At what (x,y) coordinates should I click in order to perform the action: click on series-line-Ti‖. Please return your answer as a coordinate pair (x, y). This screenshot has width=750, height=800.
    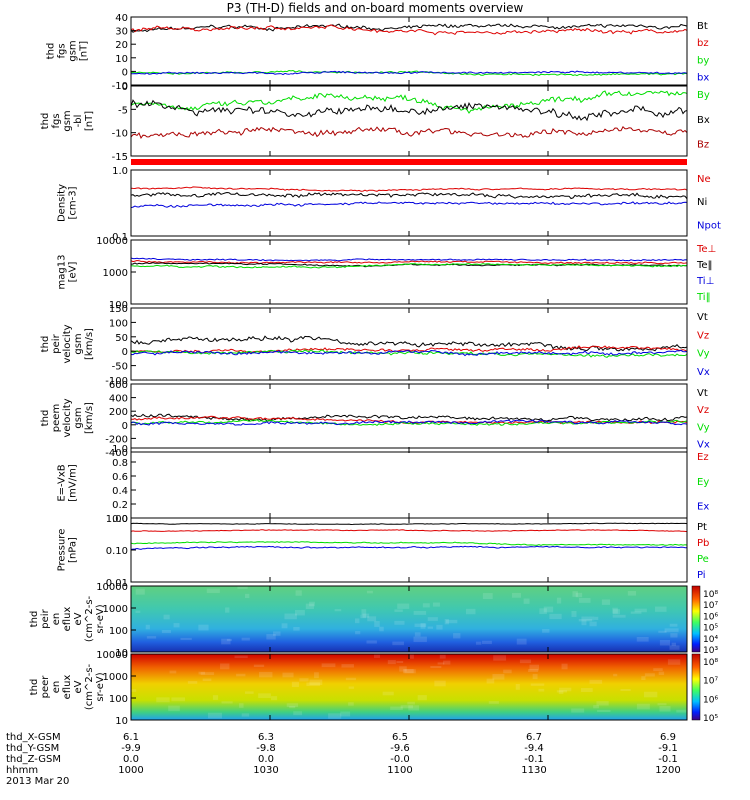
    Looking at the image, I should click on (409, 266).